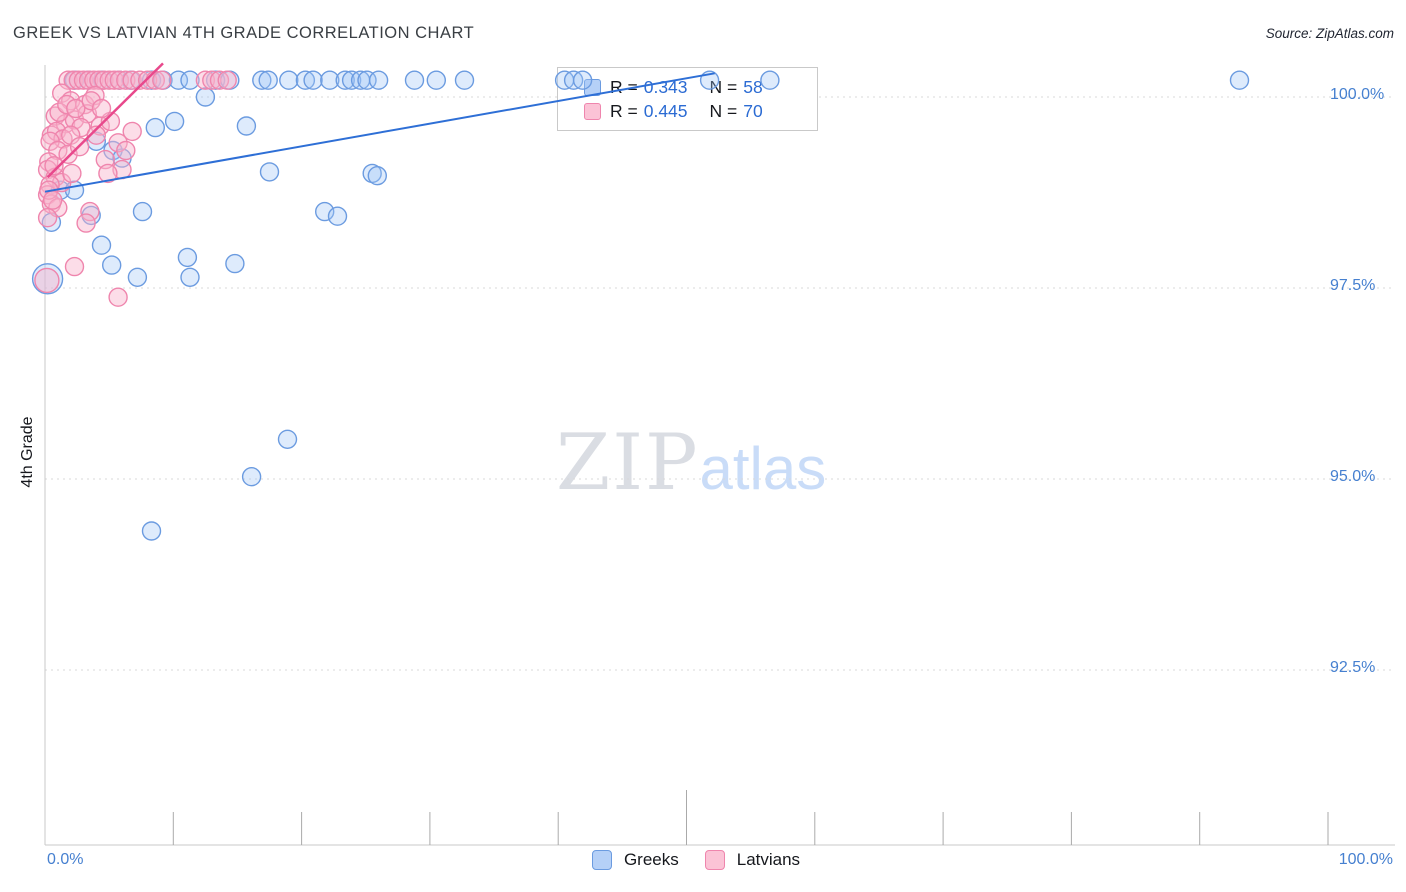 This screenshot has width=1406, height=892. Describe the element at coordinates (753, 86) in the screenshot. I see `greeks-n-value: 58` at that location.